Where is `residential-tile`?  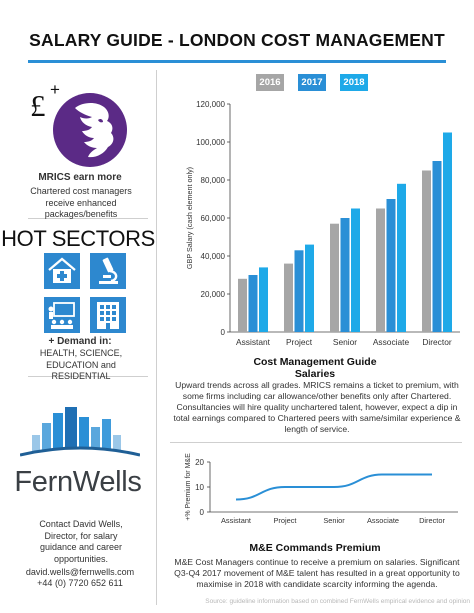
residential-tile is located at coordinates (108, 315).